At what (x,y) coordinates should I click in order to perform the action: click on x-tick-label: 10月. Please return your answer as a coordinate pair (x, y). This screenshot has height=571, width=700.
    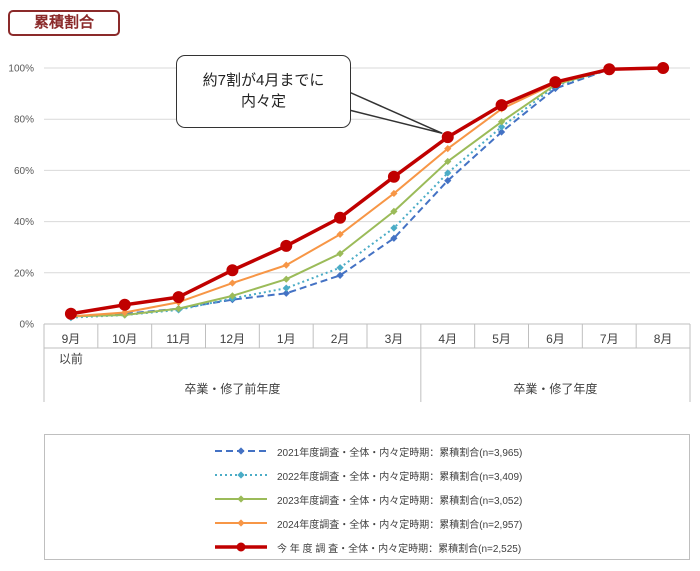
    Looking at the image, I should click on (124, 339).